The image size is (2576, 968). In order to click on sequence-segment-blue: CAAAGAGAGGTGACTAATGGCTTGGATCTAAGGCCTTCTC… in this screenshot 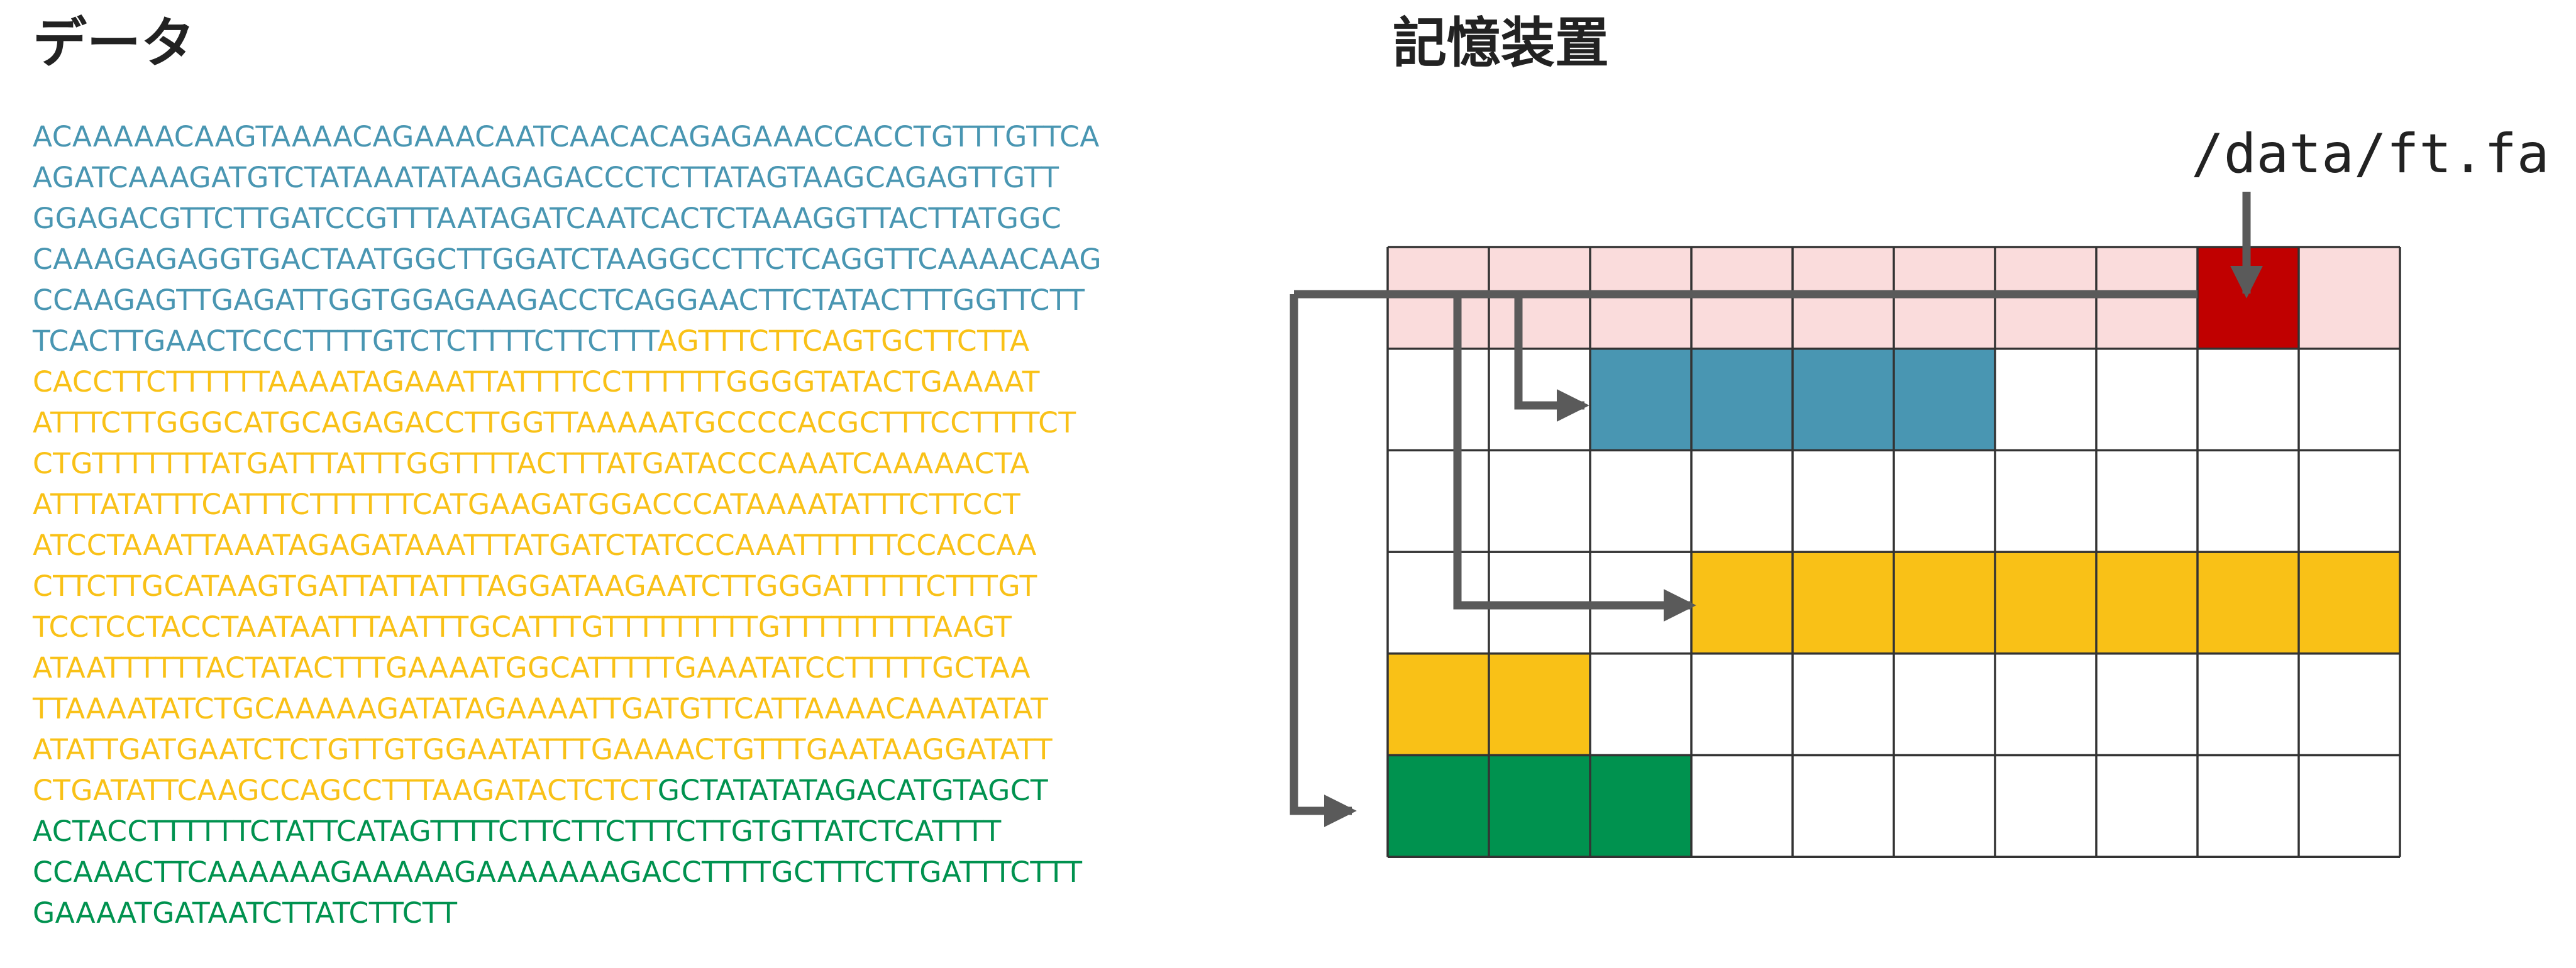, I will do `click(567, 259)`.